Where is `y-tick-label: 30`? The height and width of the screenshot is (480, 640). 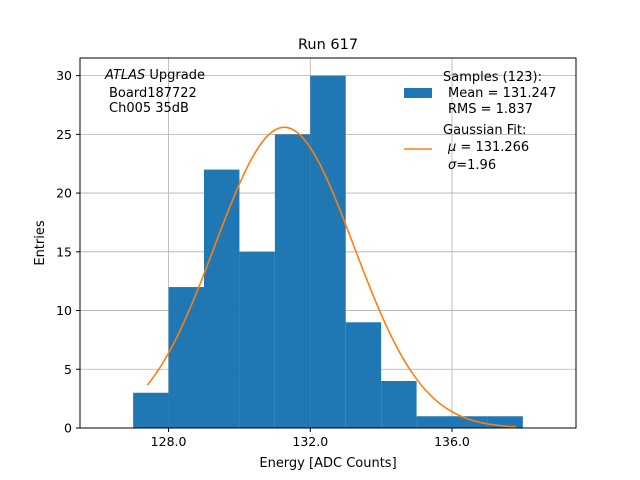
y-tick-label: 30 is located at coordinates (64, 75).